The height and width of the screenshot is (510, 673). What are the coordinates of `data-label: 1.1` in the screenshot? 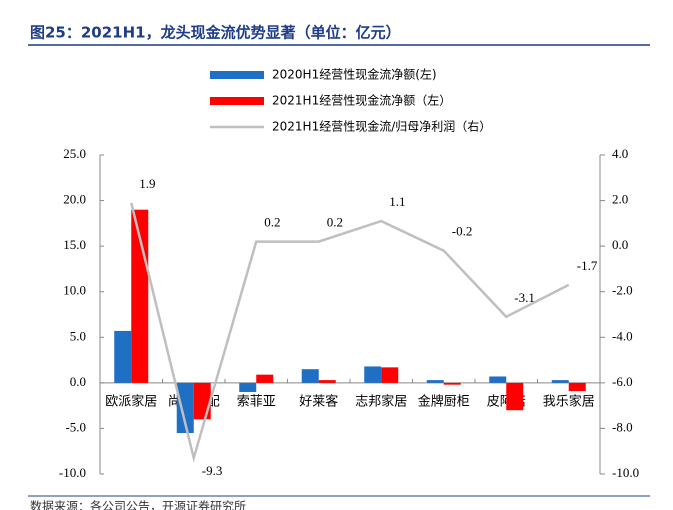 It's located at (397, 201).